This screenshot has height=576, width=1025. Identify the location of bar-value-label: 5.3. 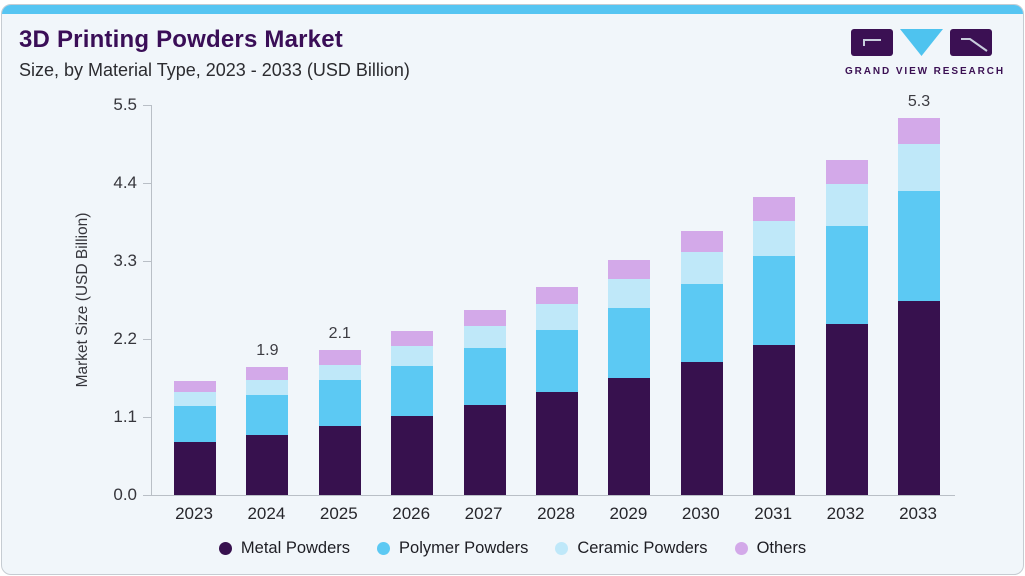
(919, 101).